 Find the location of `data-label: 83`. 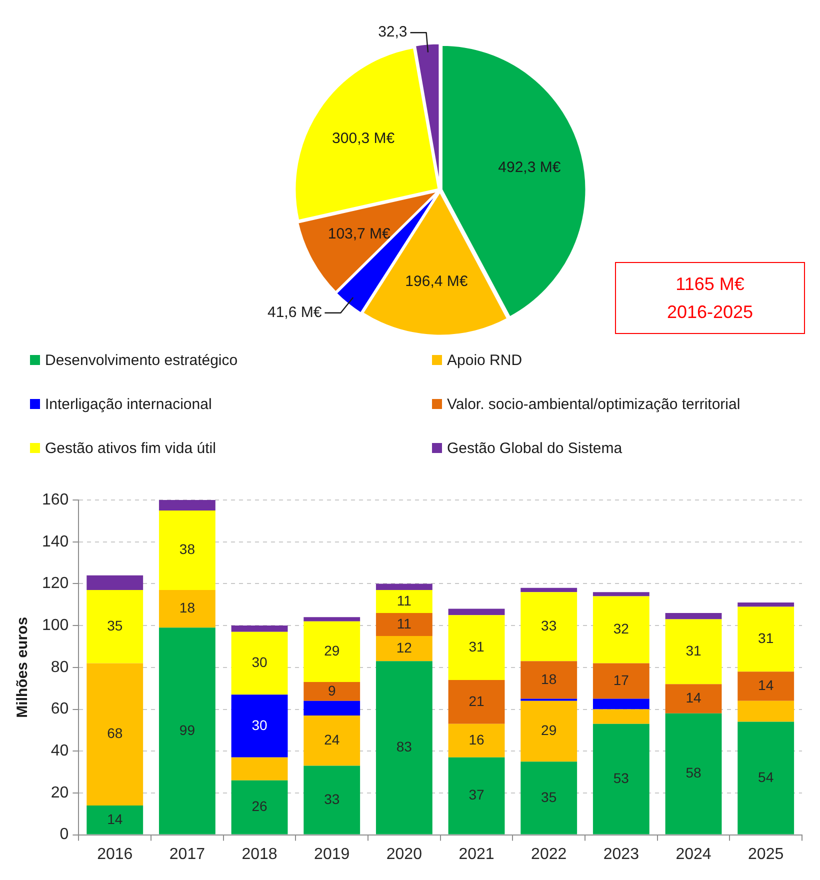

data-label: 83 is located at coordinates (404, 746).